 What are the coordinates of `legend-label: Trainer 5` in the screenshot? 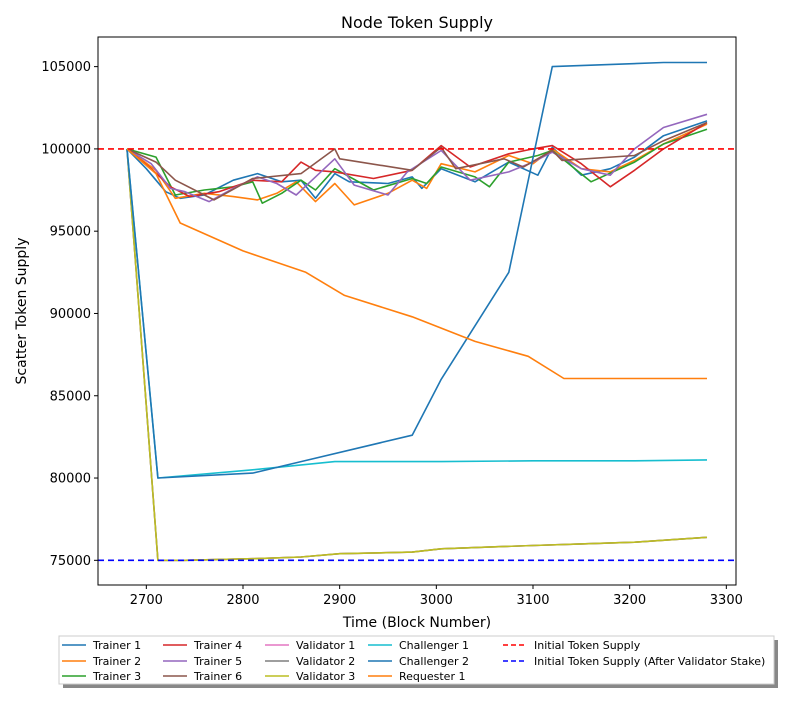 It's located at (217, 661).